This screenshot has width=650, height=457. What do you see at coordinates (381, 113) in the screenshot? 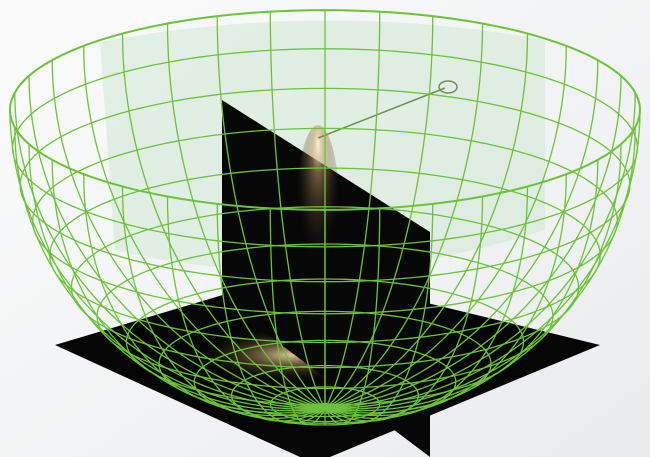
I see `direction-vector` at bounding box center [381, 113].